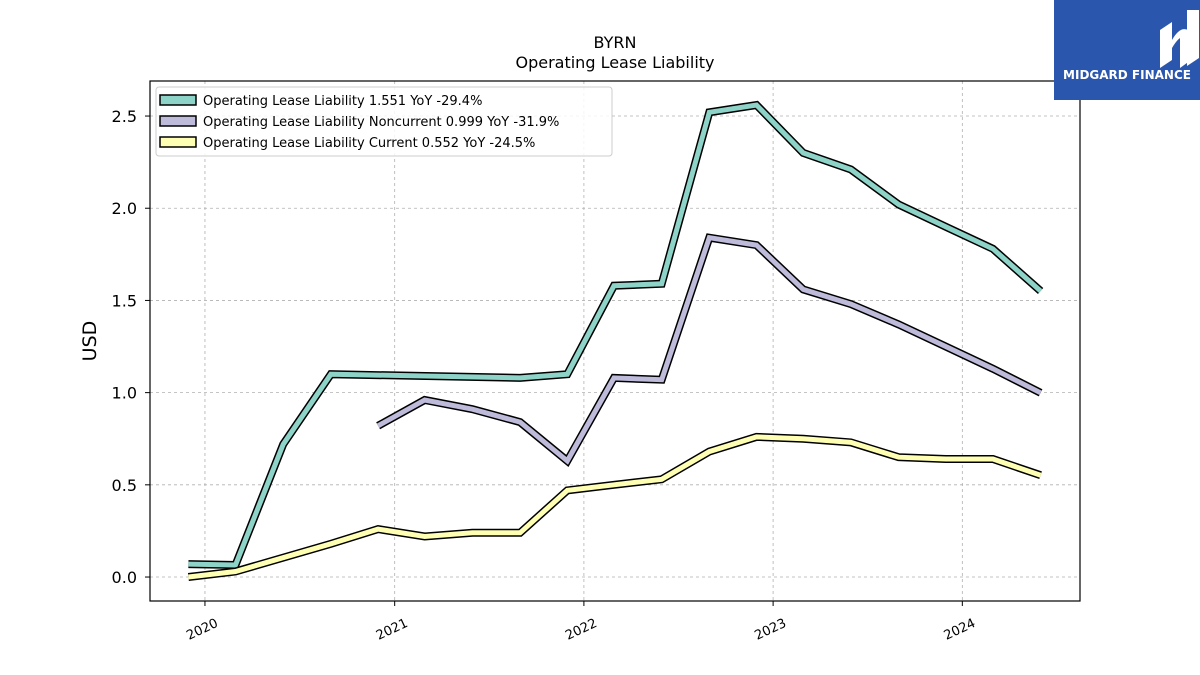 The height and width of the screenshot is (675, 1200). Describe the element at coordinates (131, 347) in the screenshot. I see `y-axis: 0.0 0.5 1.0 1.5 2.0 2.5` at that location.